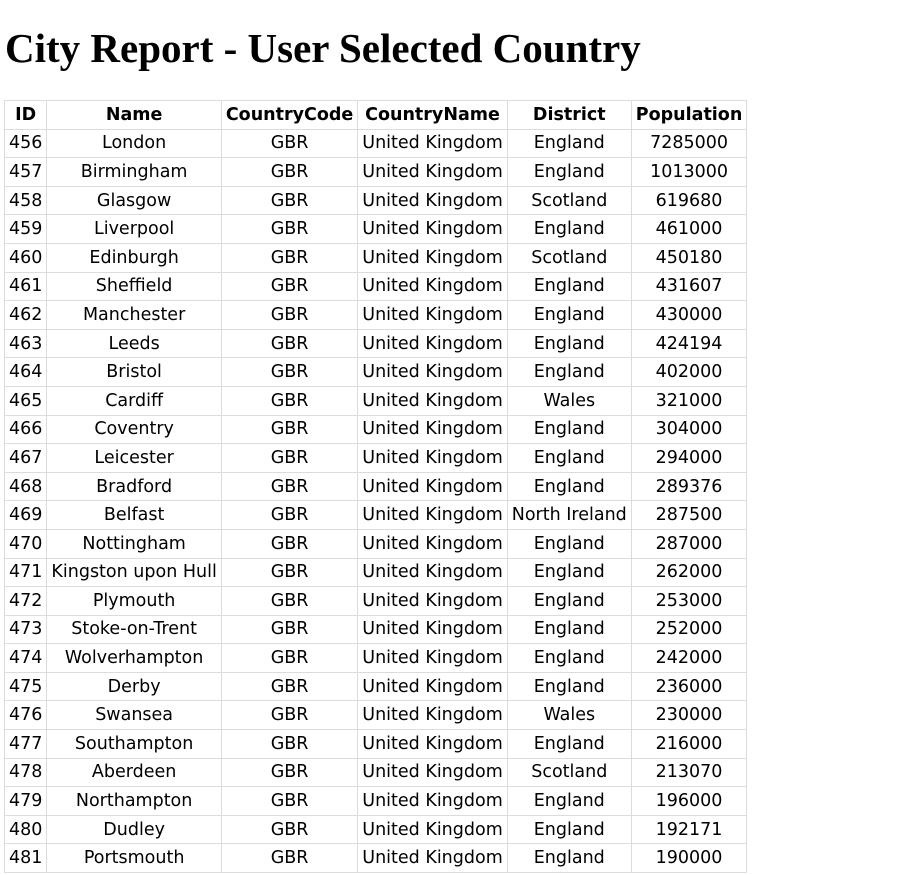 Image resolution: width=915 pixels, height=875 pixels. Describe the element at coordinates (25, 658) in the screenshot. I see `cell-id: 474` at that location.